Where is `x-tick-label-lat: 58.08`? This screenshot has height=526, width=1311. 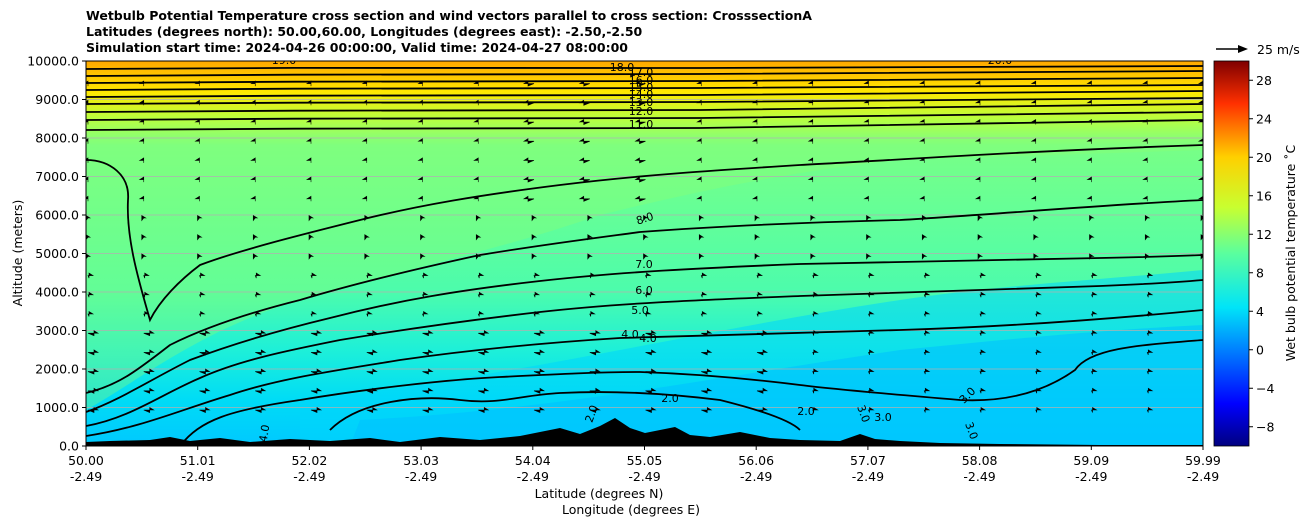
x-tick-label-lat: 58.08 is located at coordinates (980, 460).